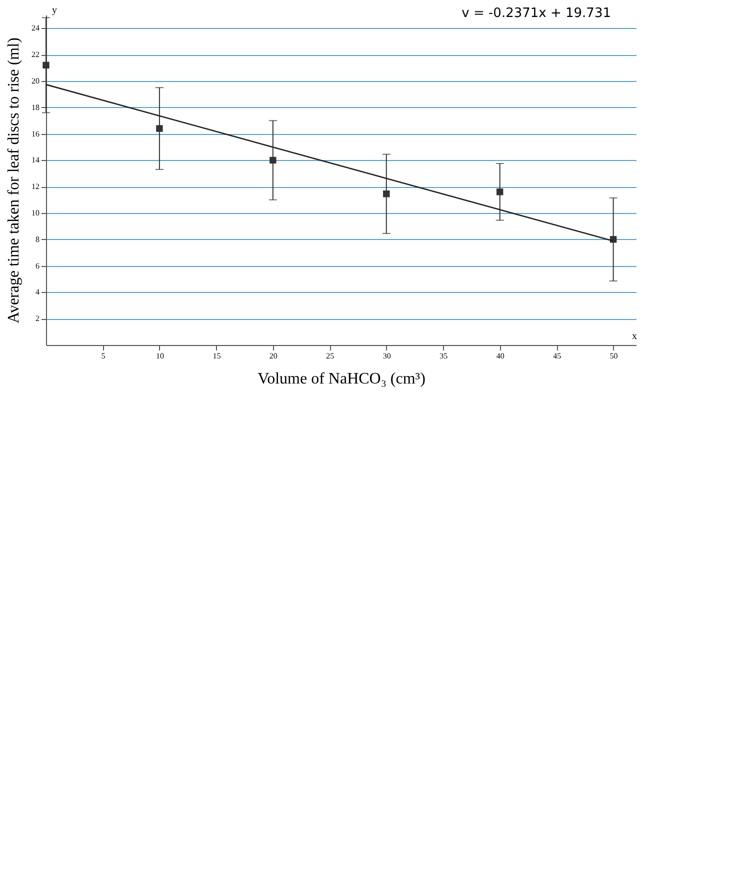 The image size is (741, 887). Describe the element at coordinates (614, 356) in the screenshot. I see `x-tick-label: 50` at that location.